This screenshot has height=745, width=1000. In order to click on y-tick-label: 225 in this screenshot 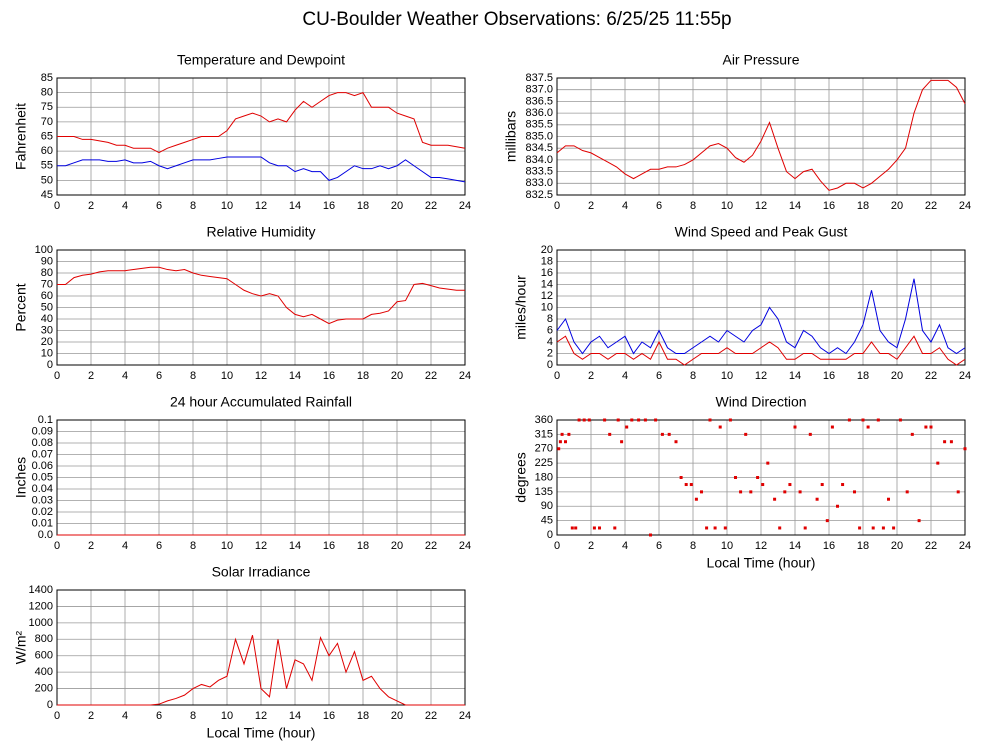, I will do `click(544, 463)`.